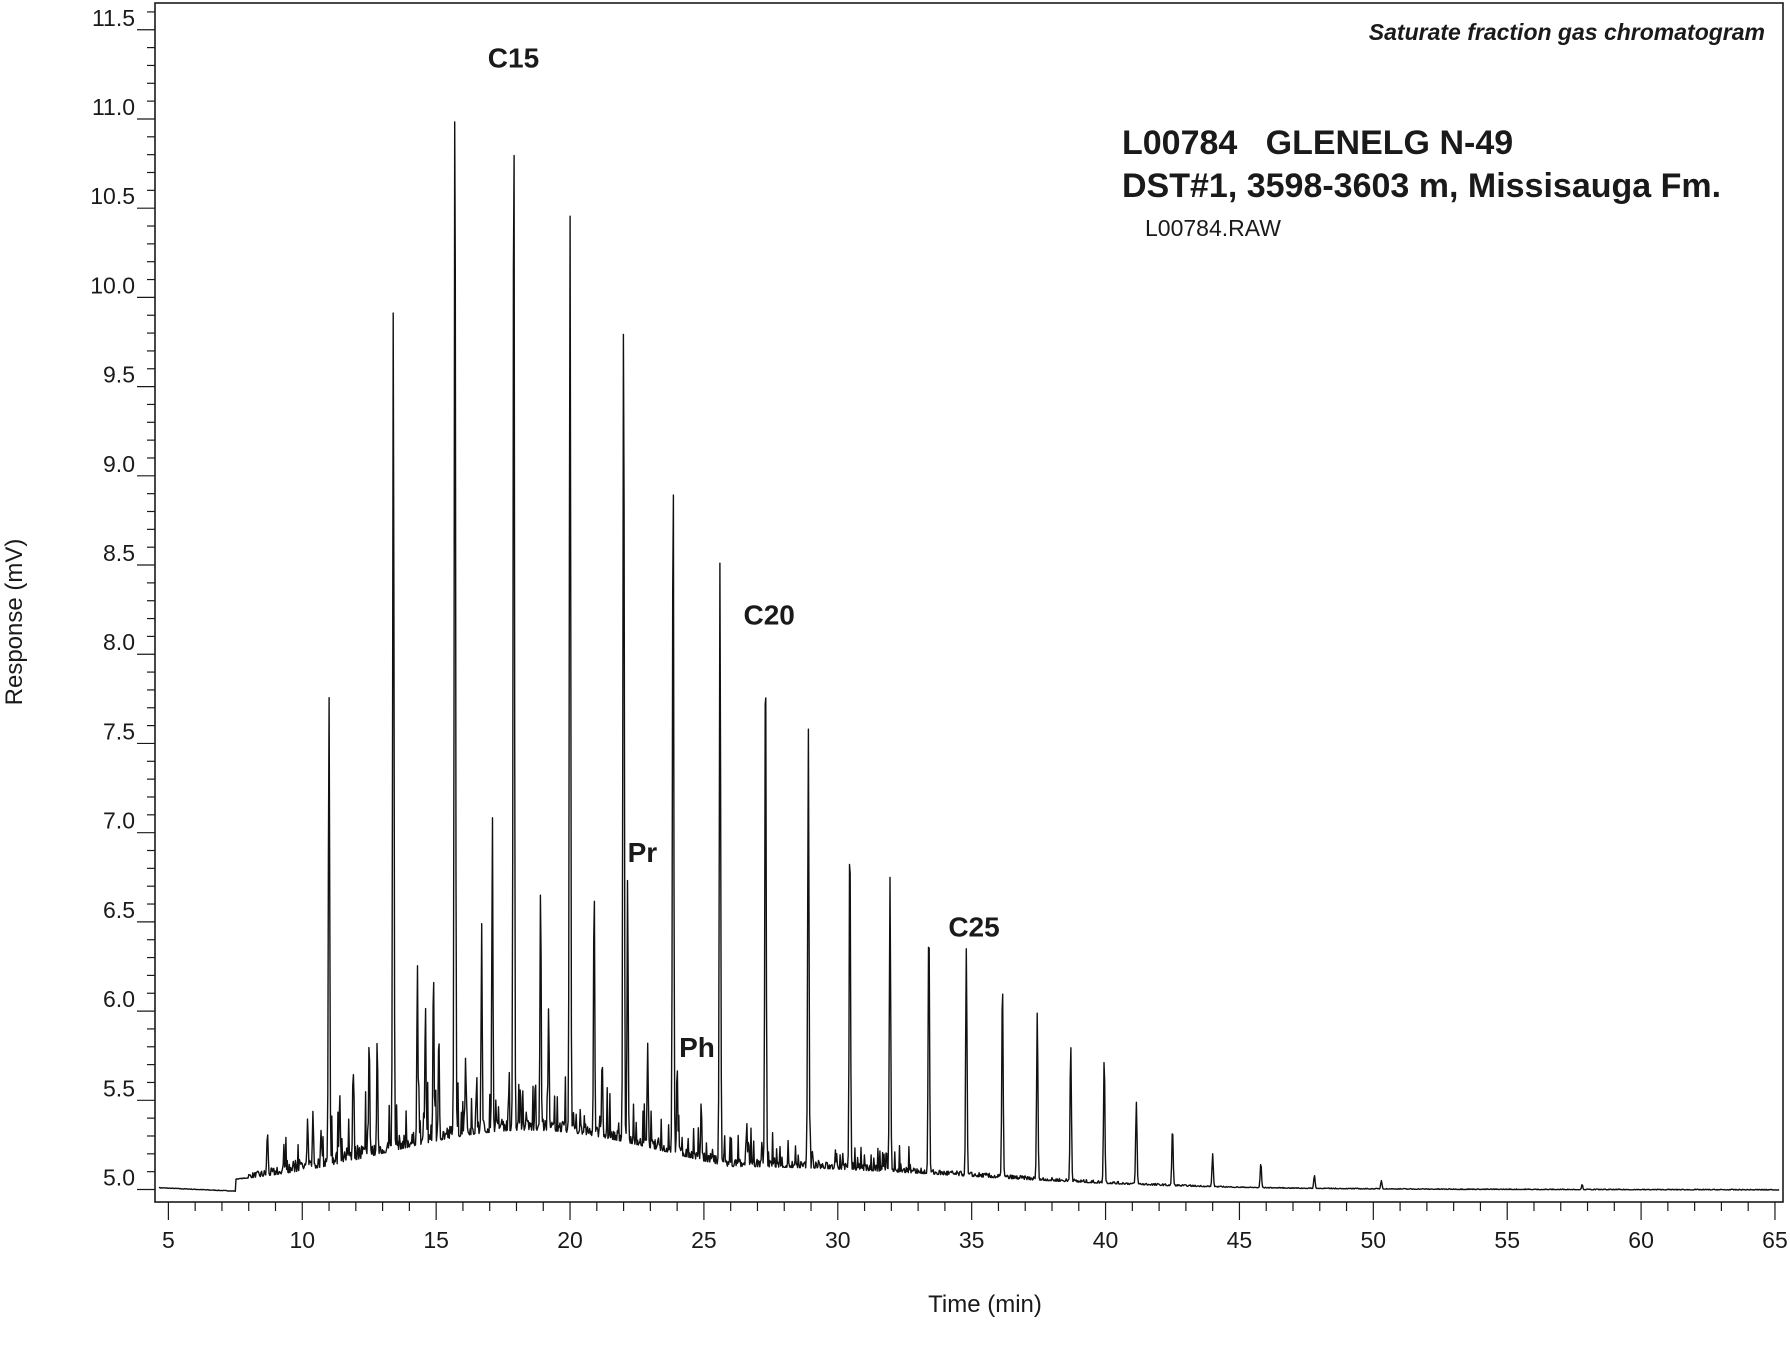 The height and width of the screenshot is (1350, 1790). Describe the element at coordinates (112, 196) in the screenshot. I see `y-tick-label: 10.5` at that location.